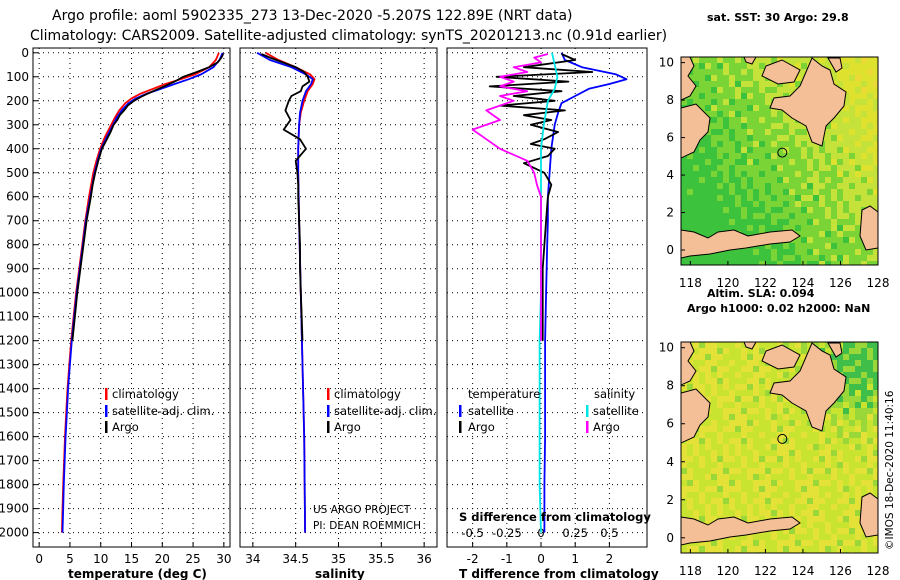  I want to click on x-tick-label: 15, so click(131, 559).